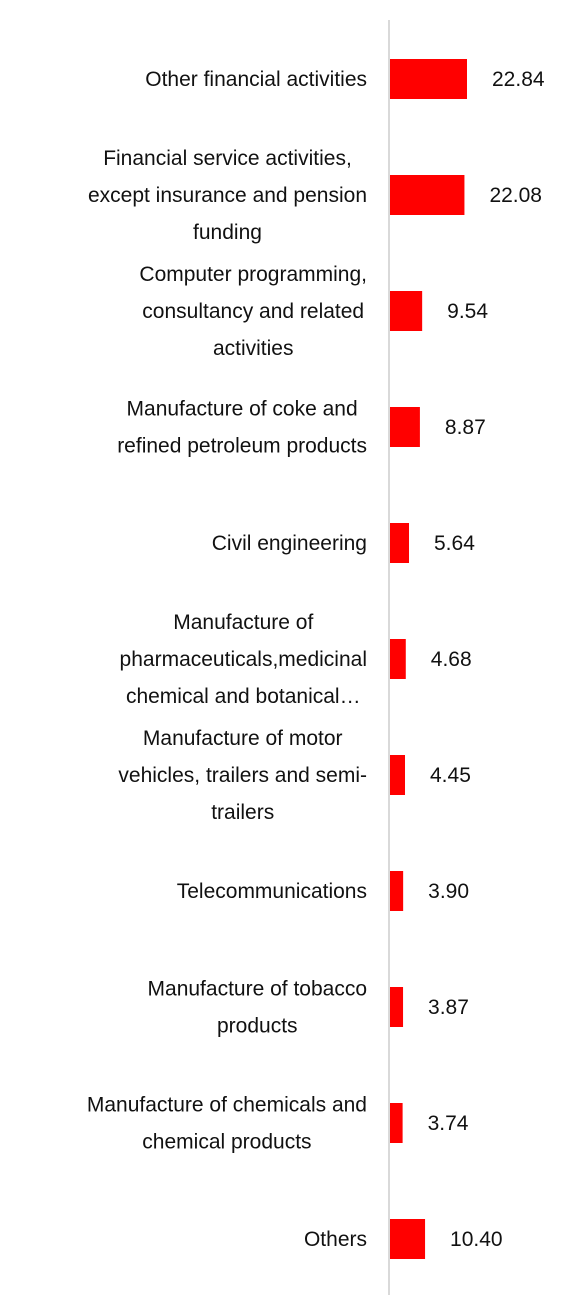  I want to click on data-label: 3.74, so click(448, 1123).